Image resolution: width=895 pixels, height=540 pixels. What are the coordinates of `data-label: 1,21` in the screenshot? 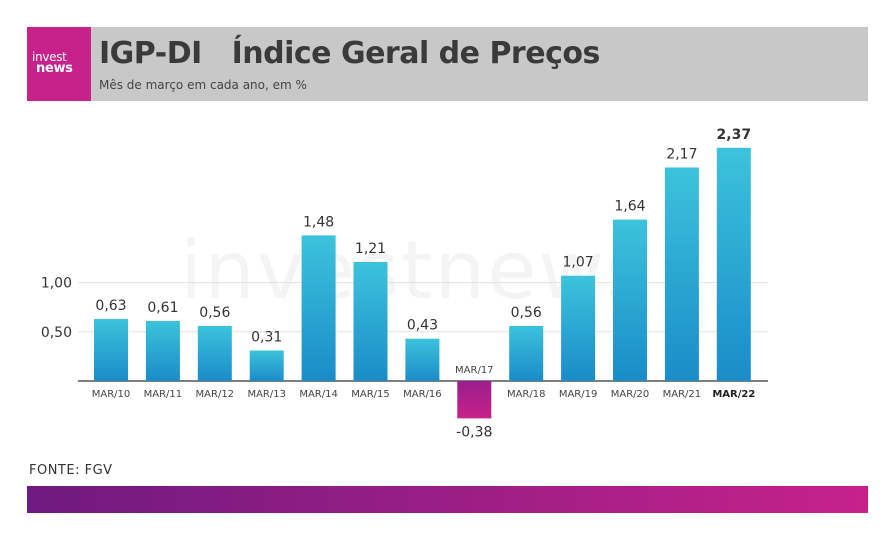 It's located at (370, 249).